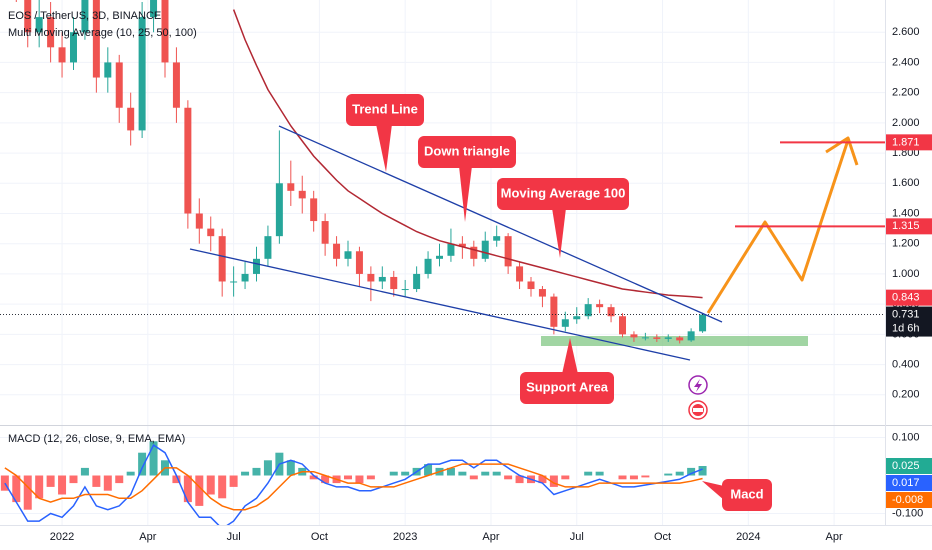 This screenshot has height=550, width=932. Describe the element at coordinates (906, 298) in the screenshot. I see `price-tag-label: 0.843` at that location.